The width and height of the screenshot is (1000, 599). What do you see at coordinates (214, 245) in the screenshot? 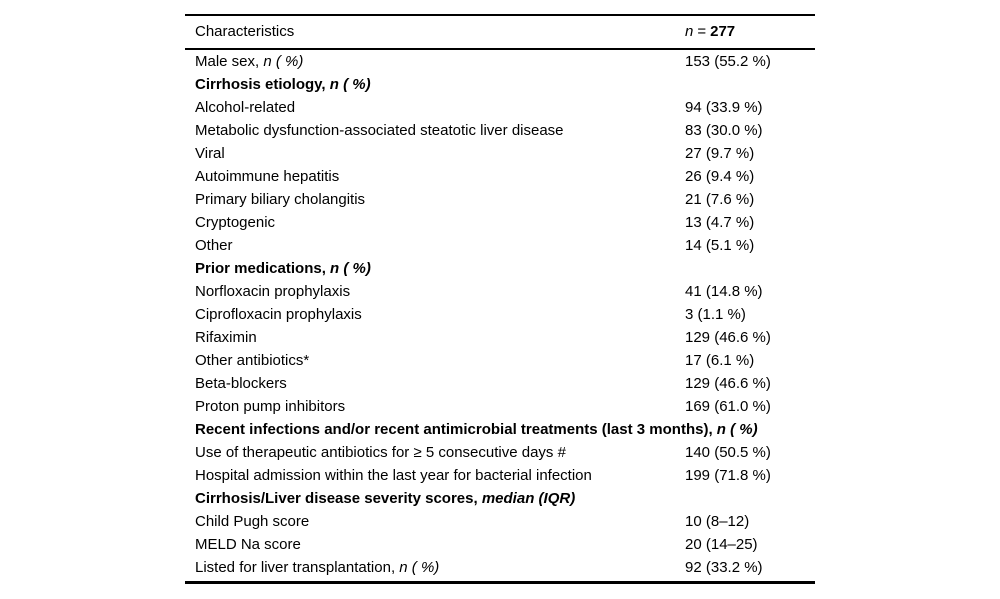
I see `row-label-text: Other` at bounding box center [214, 245].